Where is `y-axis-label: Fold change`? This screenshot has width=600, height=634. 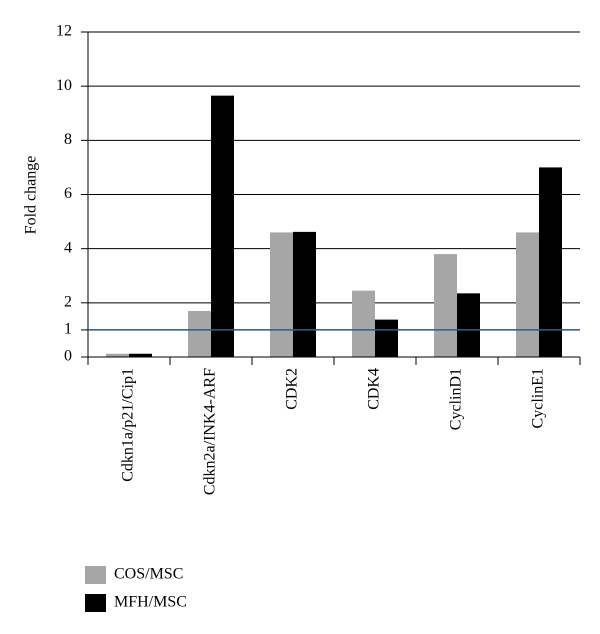
y-axis-label: Fold change is located at coordinates (31, 195).